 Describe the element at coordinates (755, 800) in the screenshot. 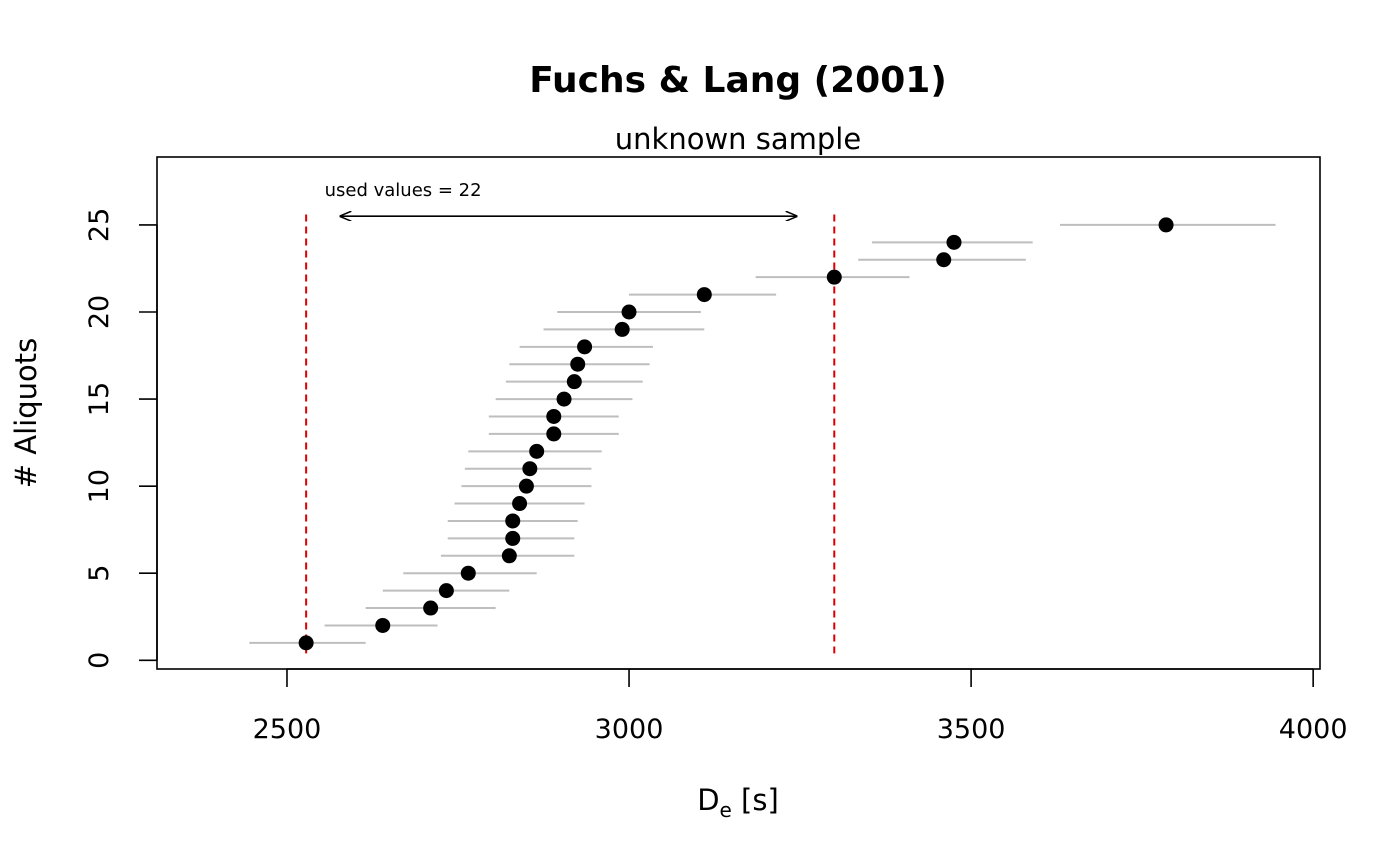

I see `x-axis-label-unit: [s]` at that location.